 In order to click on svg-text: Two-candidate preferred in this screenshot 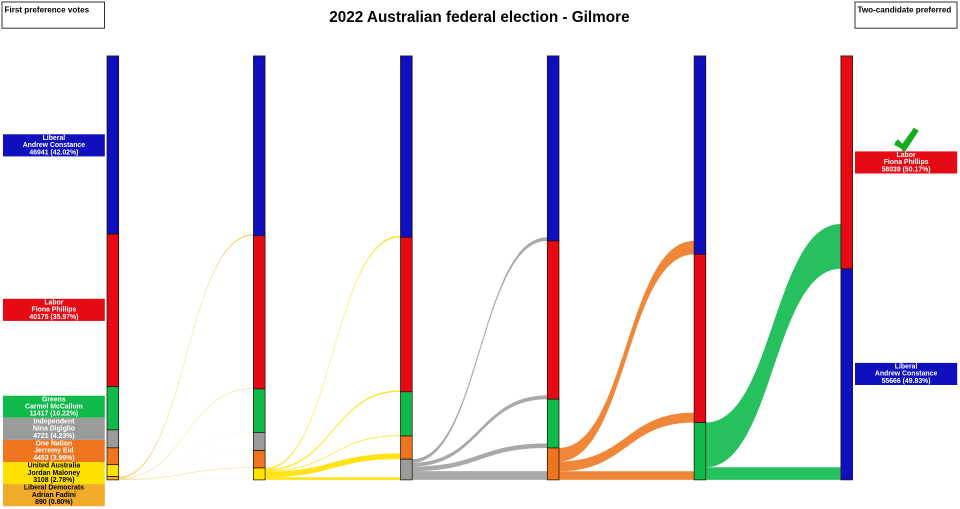, I will do `click(905, 10)`.